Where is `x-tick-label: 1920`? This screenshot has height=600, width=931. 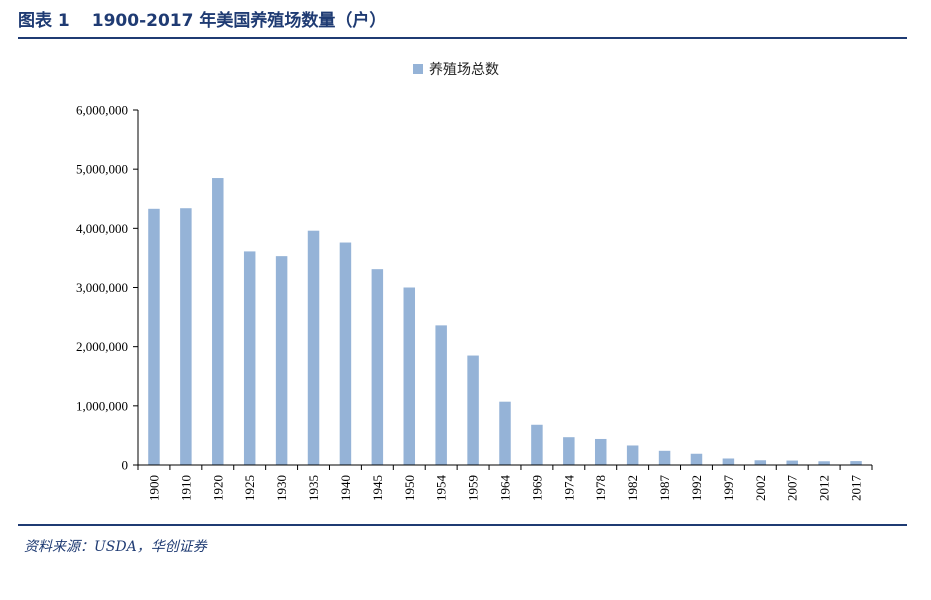 x-tick-label: 1920 is located at coordinates (217, 488).